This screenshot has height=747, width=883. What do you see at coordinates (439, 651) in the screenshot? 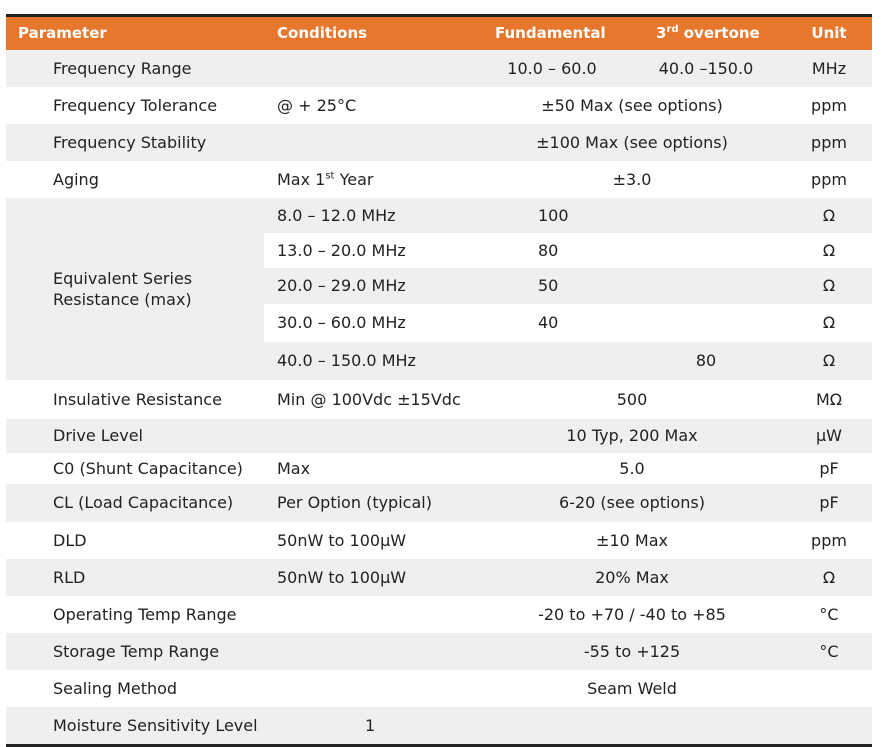
I see `table-row-storage-temp: Storage Temp Range -55 to +125 °C` at bounding box center [439, 651].